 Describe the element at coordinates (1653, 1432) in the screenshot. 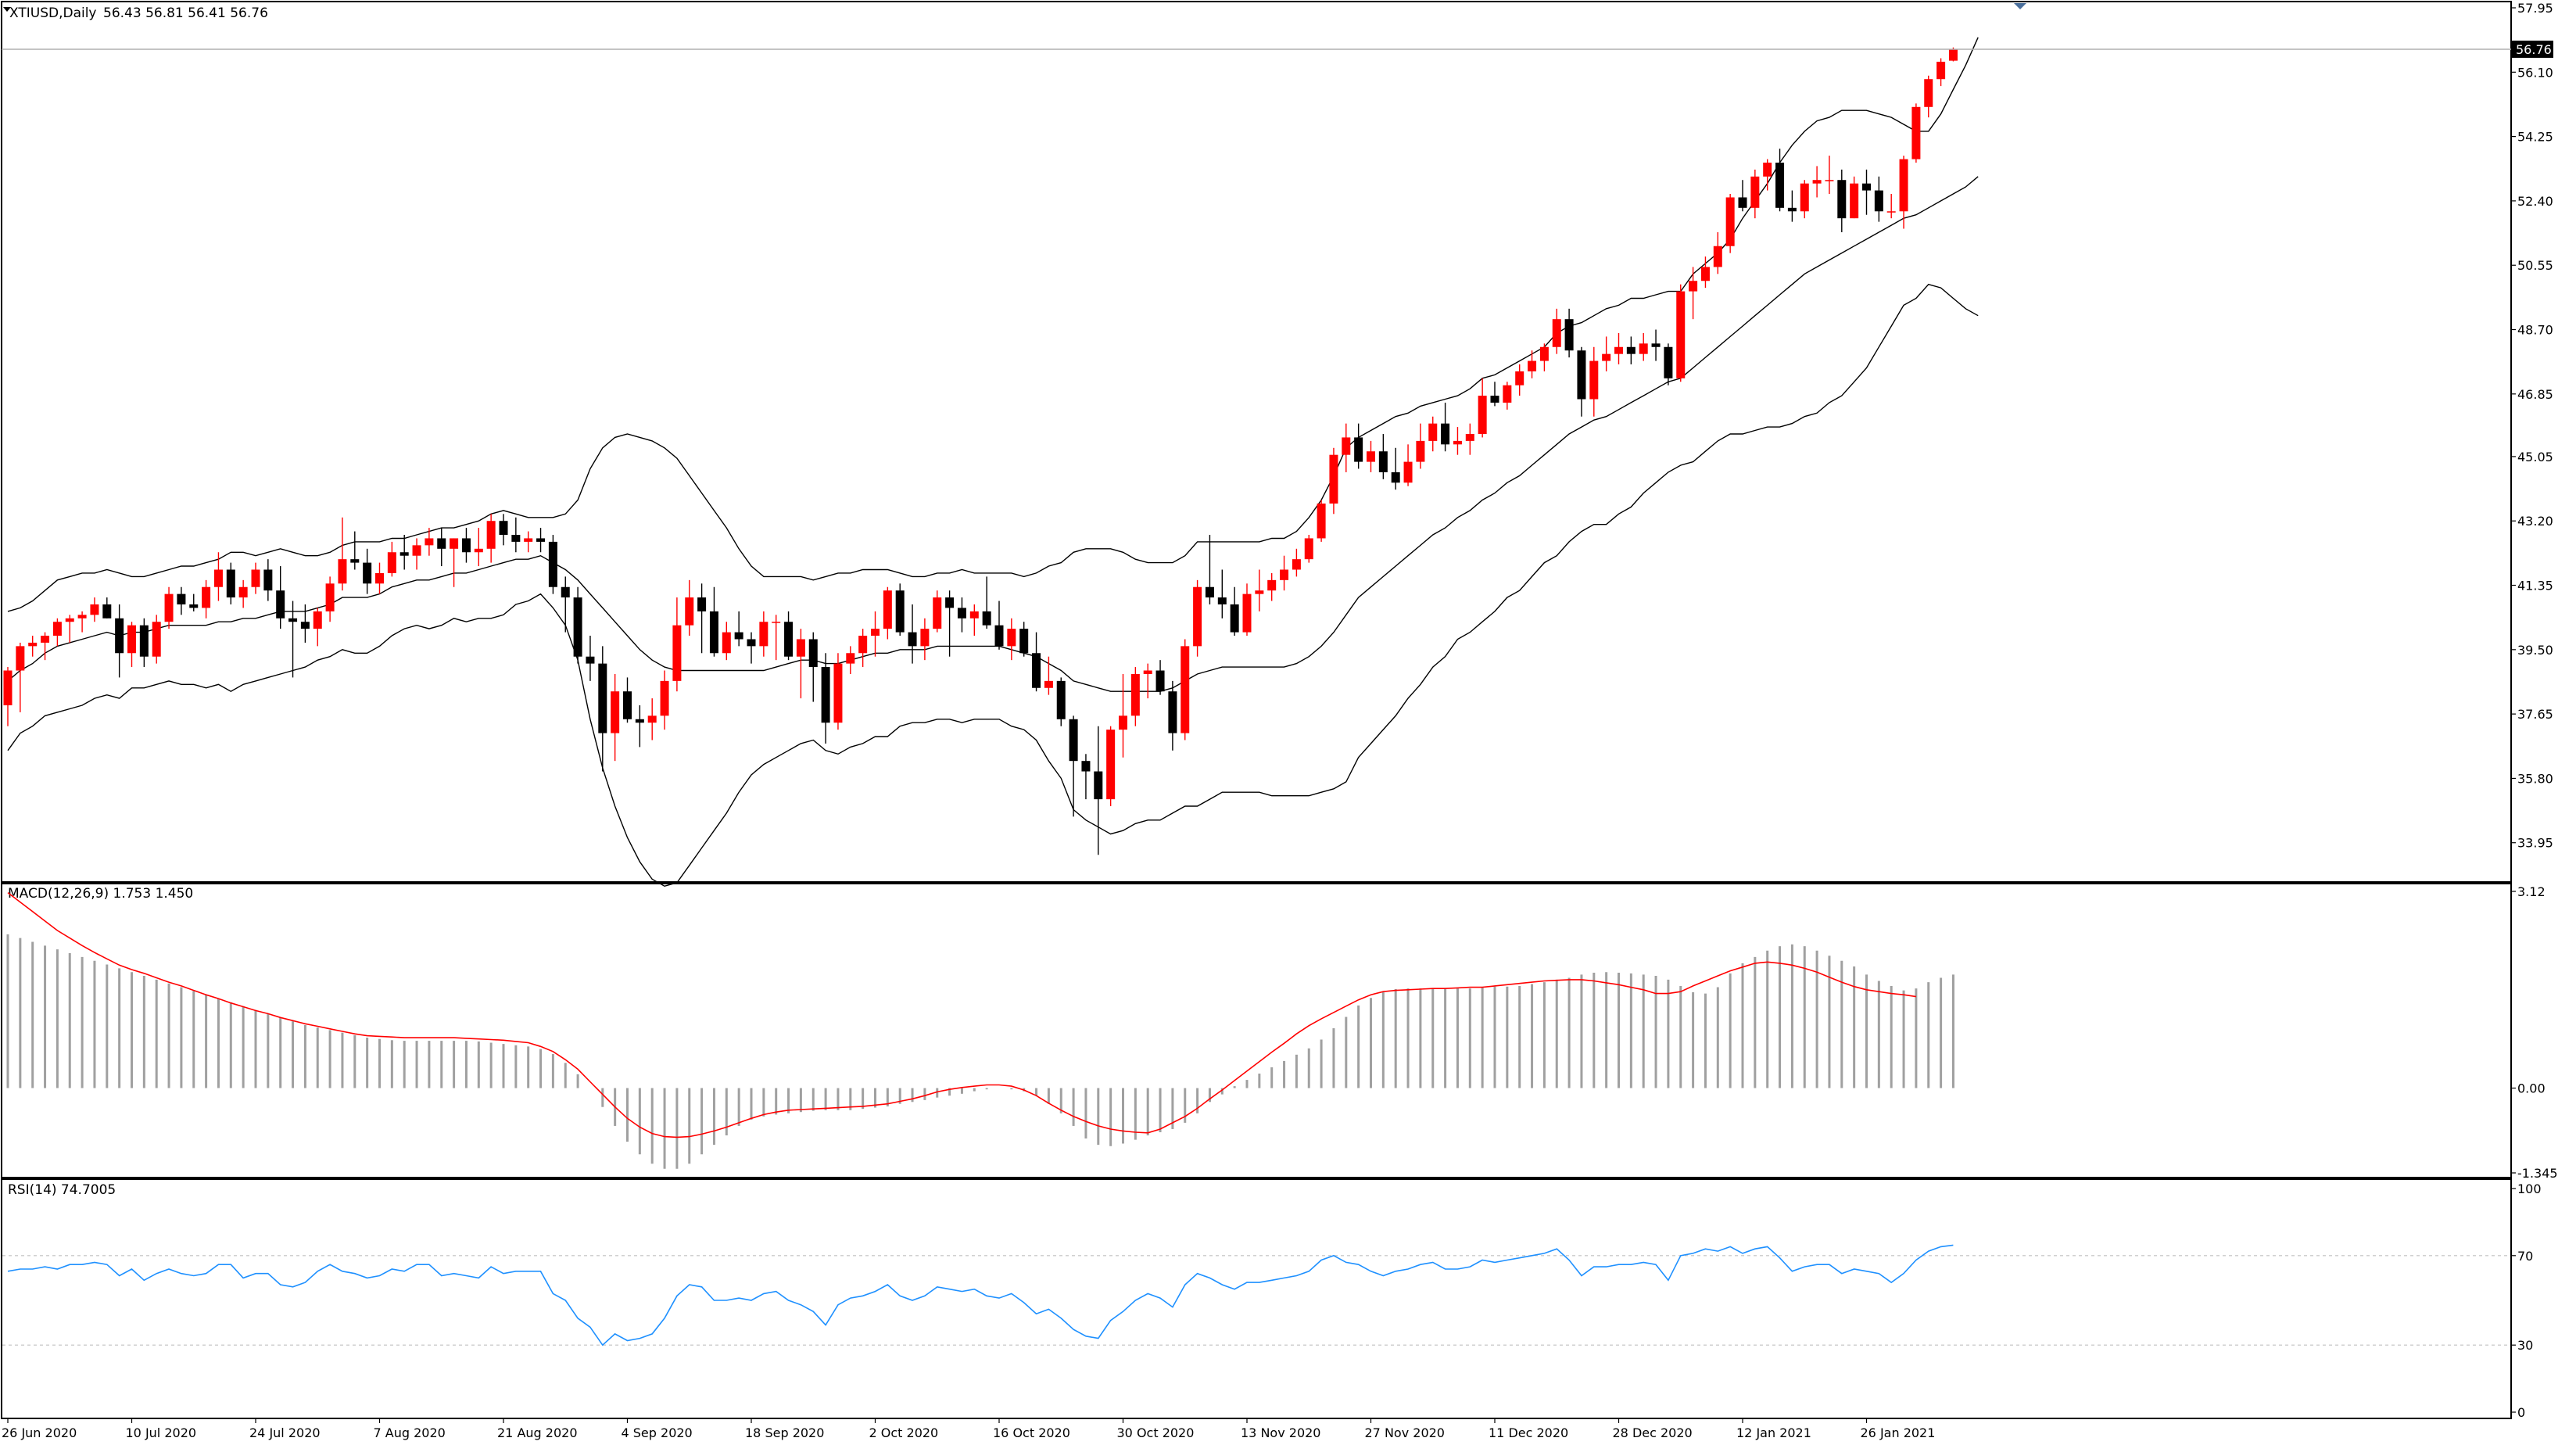

I see `time-tick-label: 28 Dec 2020` at that location.